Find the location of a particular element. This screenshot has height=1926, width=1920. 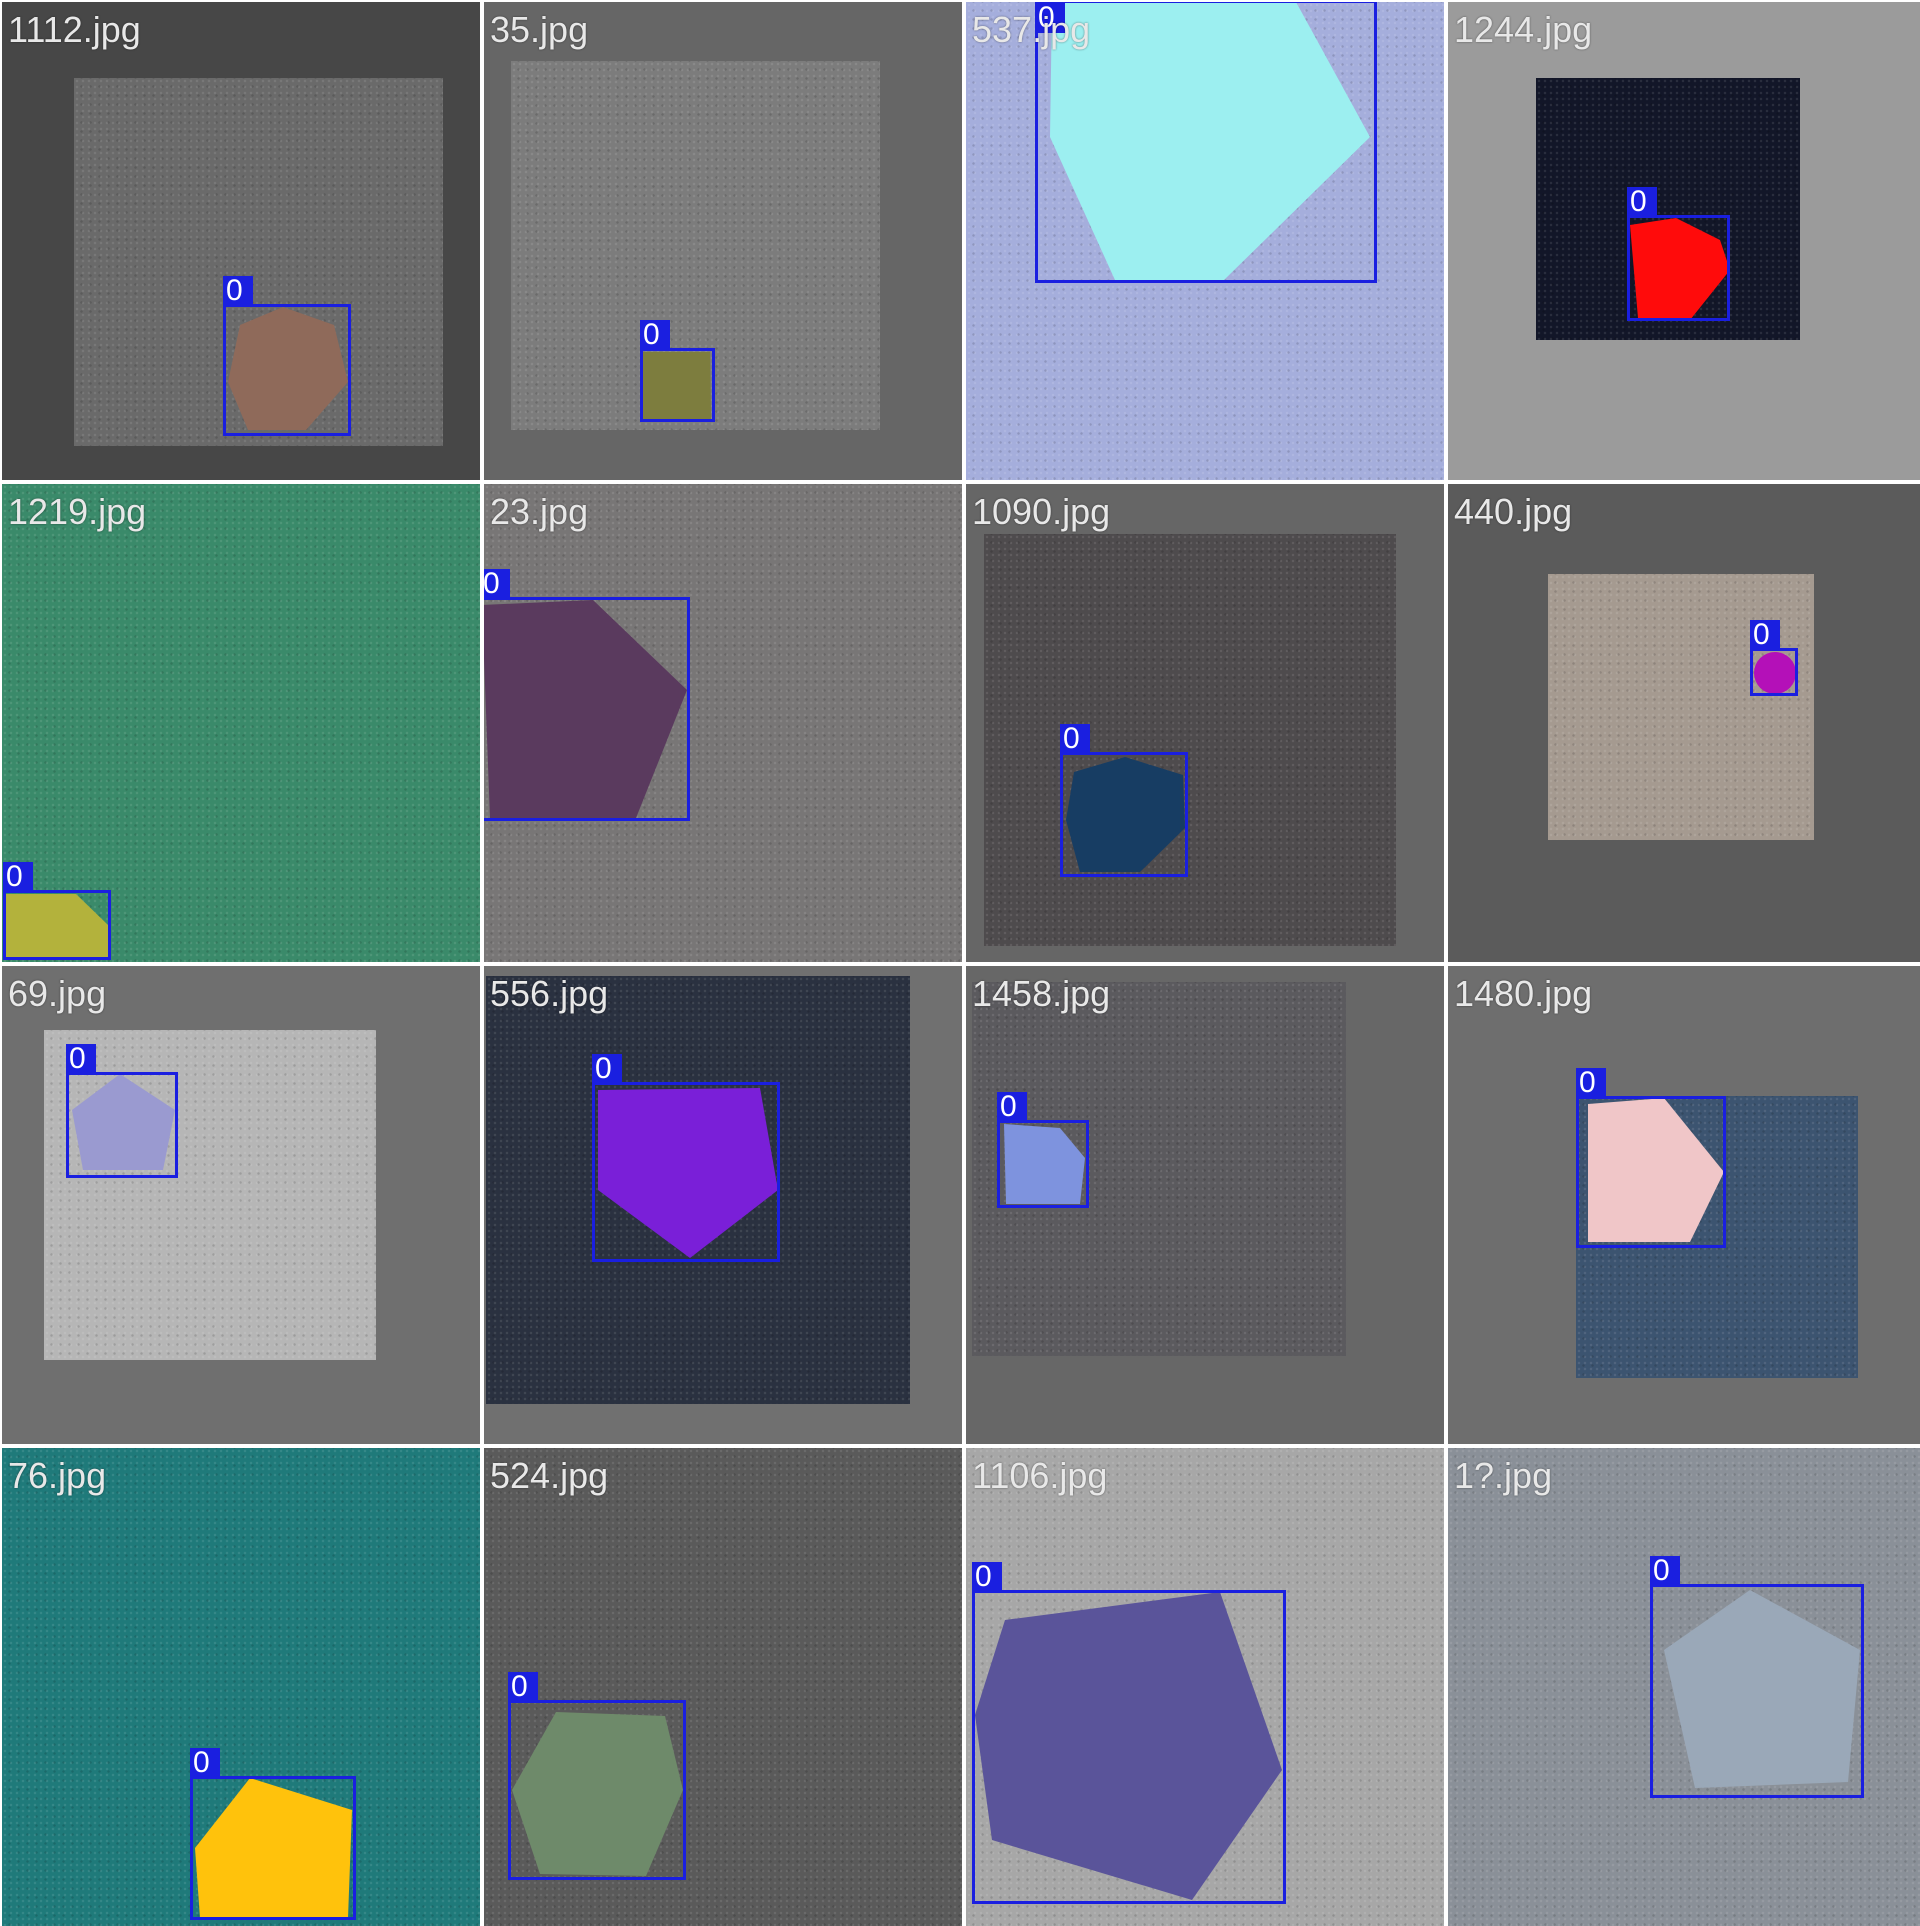

shape-square is located at coordinates (676, 385).